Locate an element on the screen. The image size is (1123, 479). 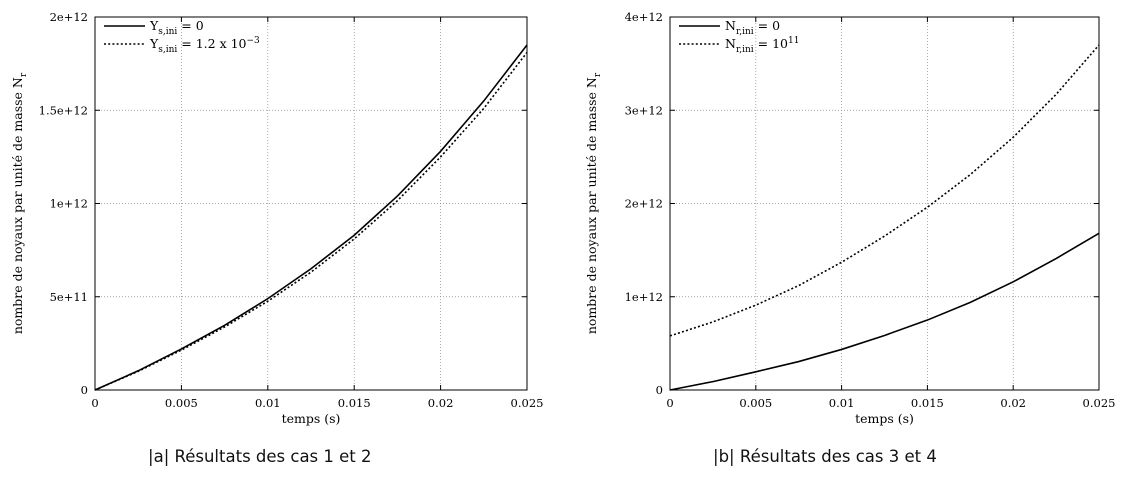
legend-label-a-2: Ys,ini = 1.2 x 10−3 is located at coordinates (204, 45).